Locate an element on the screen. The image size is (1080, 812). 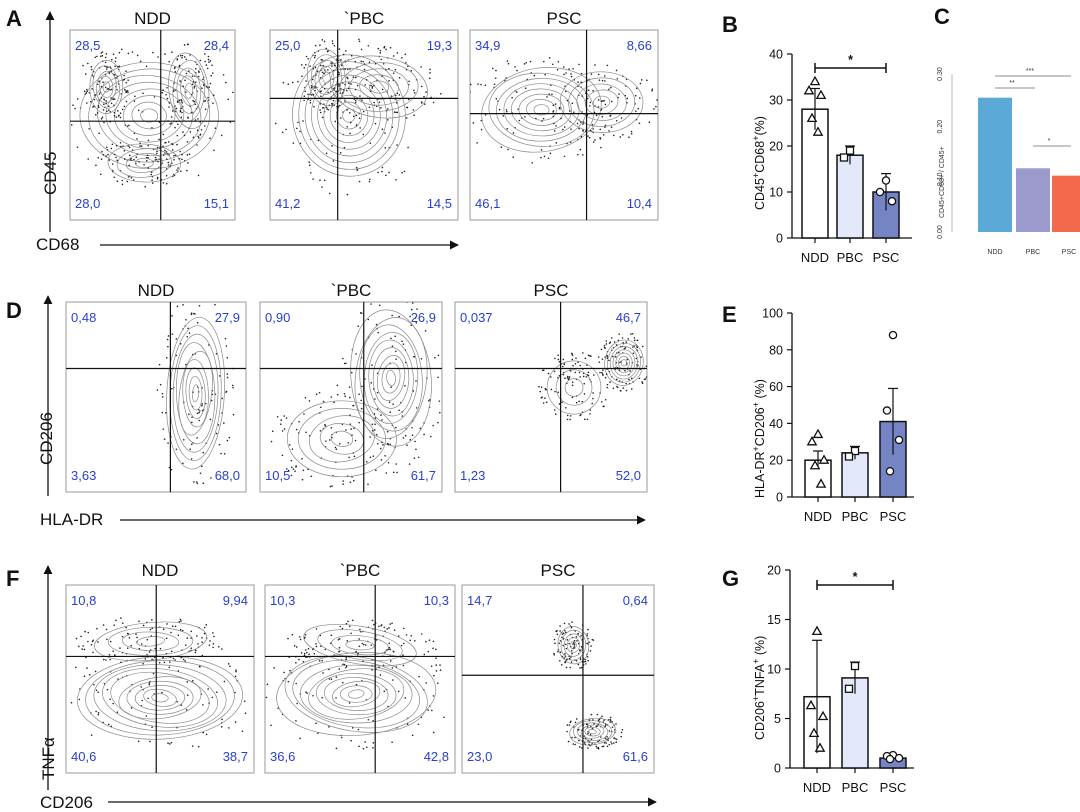
quadrant-ur: 27,9 is located at coordinates (227, 317).